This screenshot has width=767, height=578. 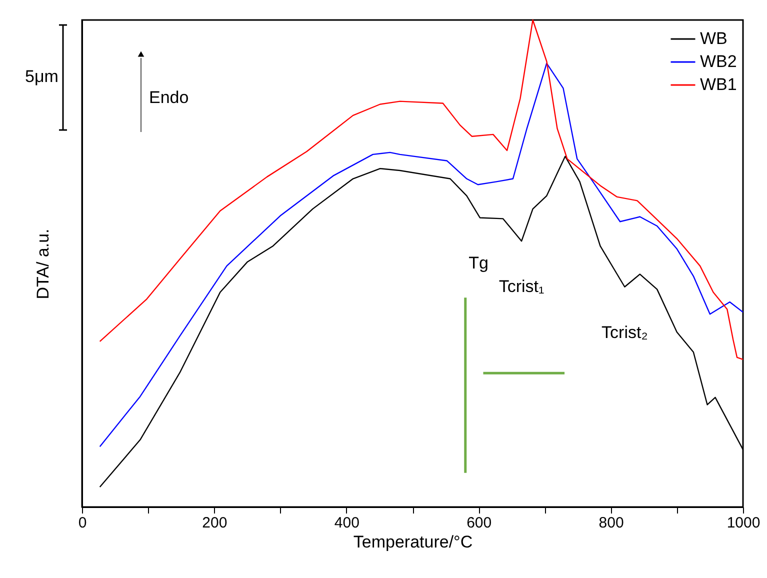 What do you see at coordinates (478, 263) in the screenshot?
I see `annotation: Tg` at bounding box center [478, 263].